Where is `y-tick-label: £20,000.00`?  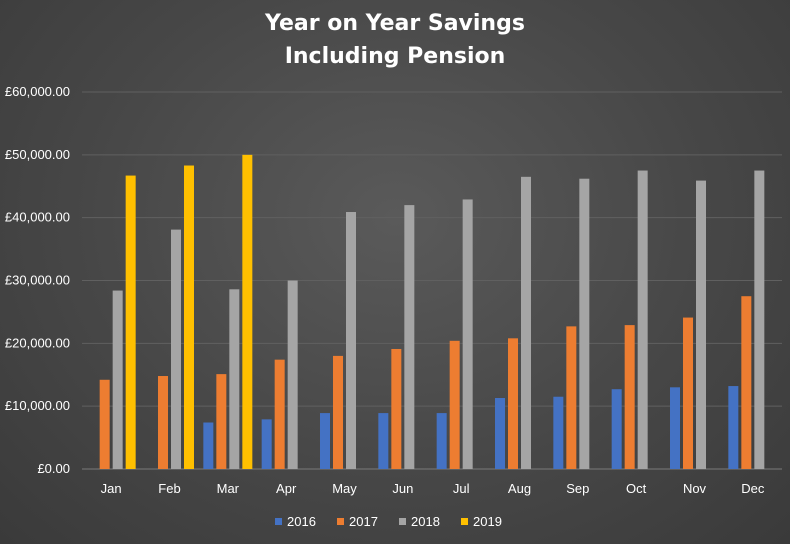
y-tick-label: £20,000.00 is located at coordinates (37, 342).